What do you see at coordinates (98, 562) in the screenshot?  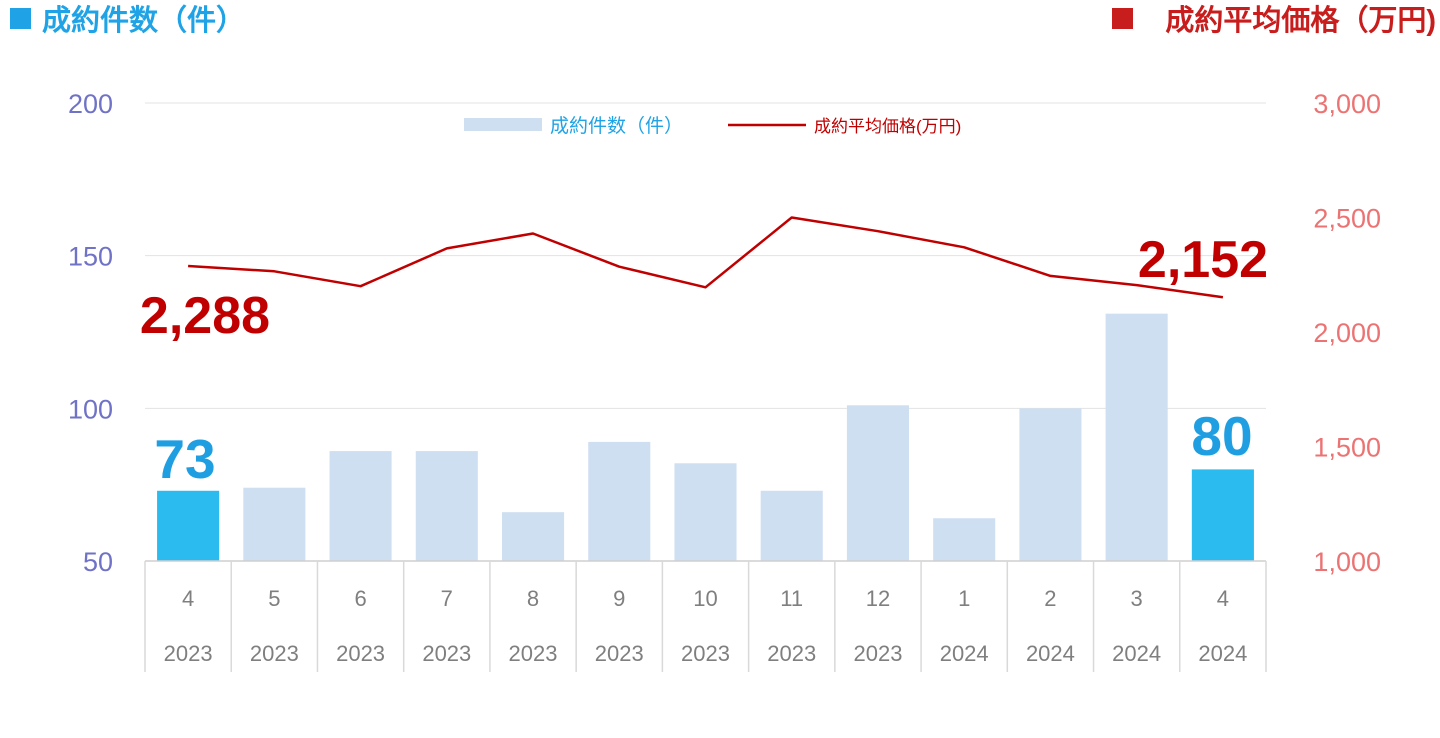 I see `left-tick-label: 50` at bounding box center [98, 562].